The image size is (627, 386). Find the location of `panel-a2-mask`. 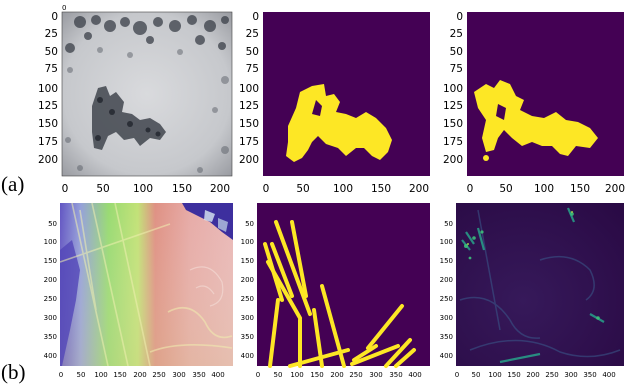

panel-a2-mask is located at coordinates (346, 94).